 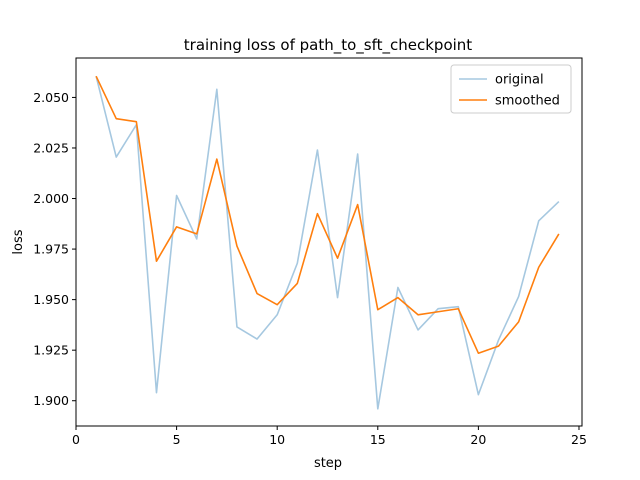 What do you see at coordinates (579, 439) in the screenshot?
I see `x-tick-label: 25` at bounding box center [579, 439].